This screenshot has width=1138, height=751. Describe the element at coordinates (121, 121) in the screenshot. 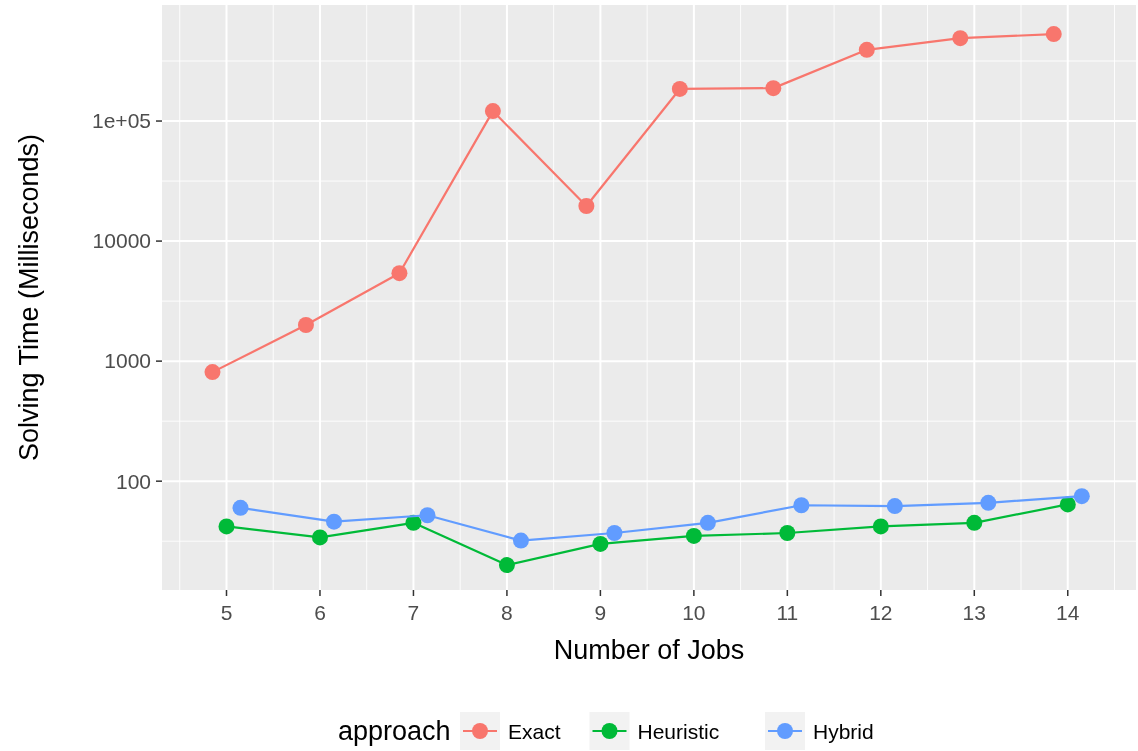

I see `y-tick-label: 1e+05` at that location.